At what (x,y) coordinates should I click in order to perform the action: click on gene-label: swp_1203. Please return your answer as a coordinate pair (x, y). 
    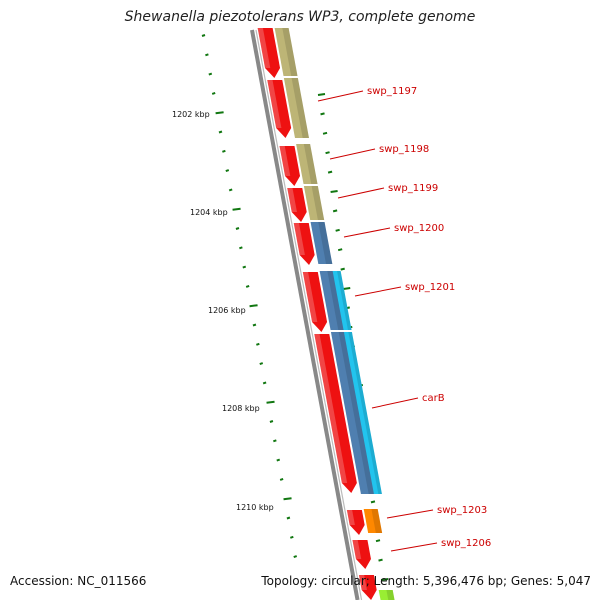
    Looking at the image, I should click on (462, 510).